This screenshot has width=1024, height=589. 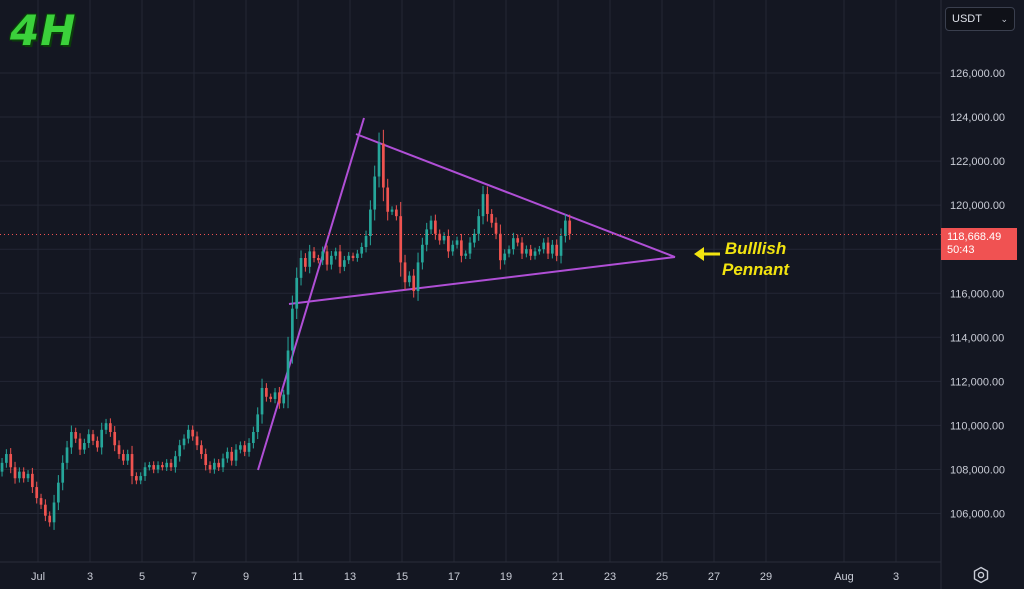 What do you see at coordinates (662, 577) in the screenshot?
I see `x-tick-label: 25` at bounding box center [662, 577].